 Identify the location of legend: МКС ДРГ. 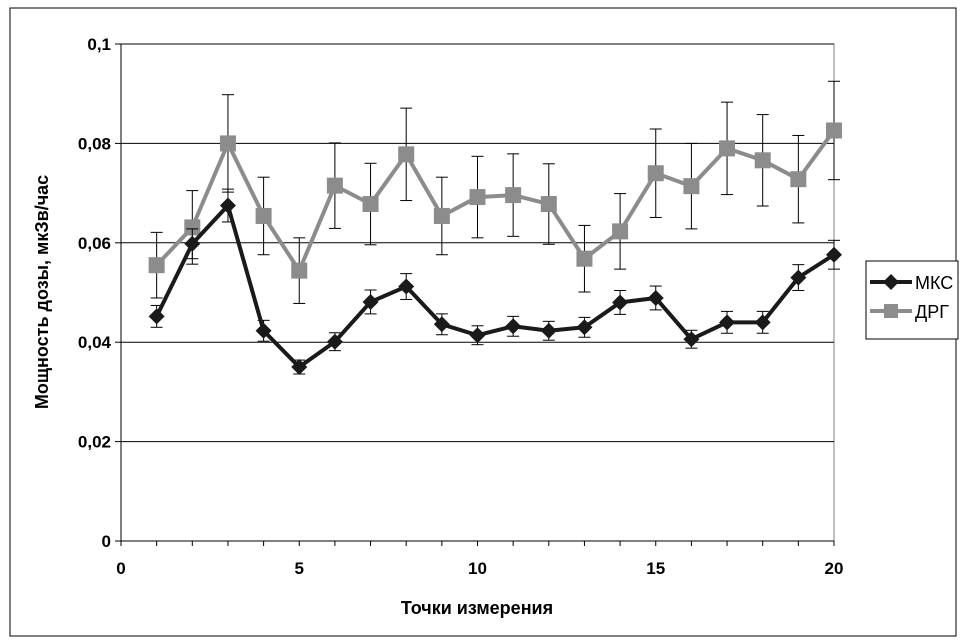
(912, 300).